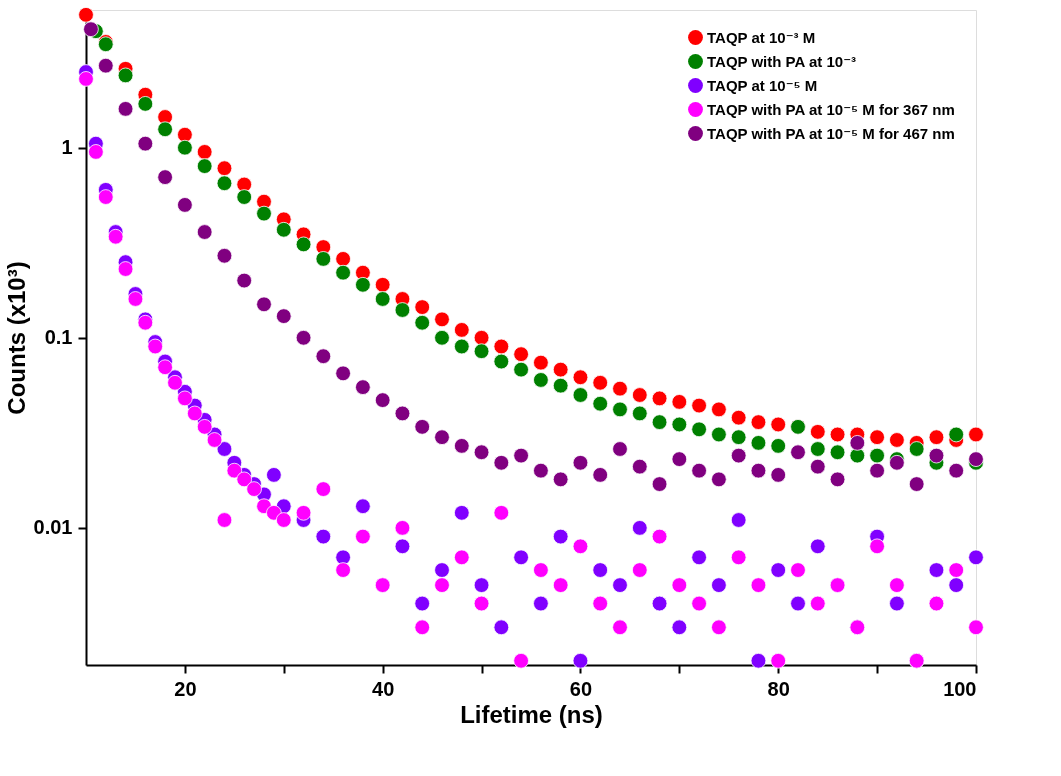 The height and width of the screenshot is (776, 1061). I want to click on y-tick-label: 0.01, so click(53, 527).